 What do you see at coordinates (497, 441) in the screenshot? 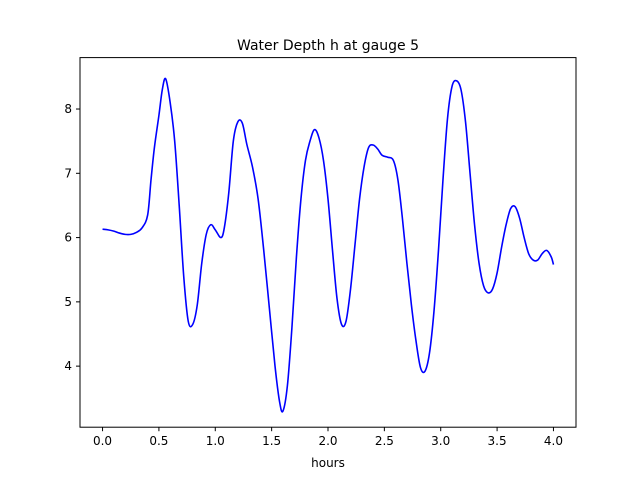
I see `x-tick-label: 3.5` at bounding box center [497, 441].